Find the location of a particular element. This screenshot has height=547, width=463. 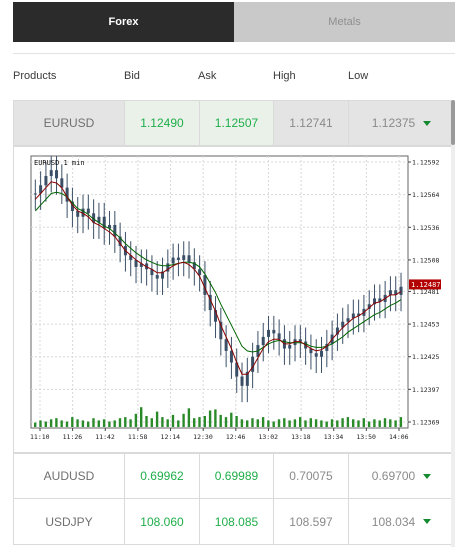

y-tick-label: 1.12481 is located at coordinates (425, 292).